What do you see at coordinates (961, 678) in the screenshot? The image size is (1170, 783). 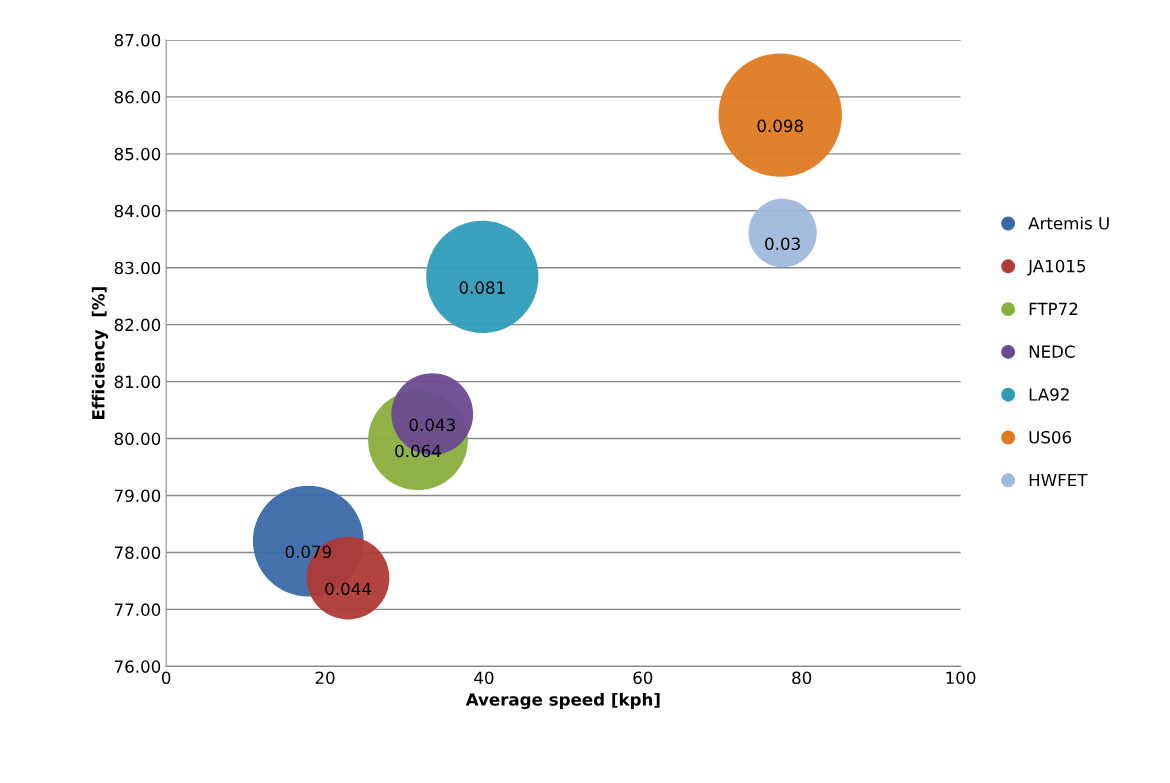 I see `x-tick-label: 100` at bounding box center [961, 678].